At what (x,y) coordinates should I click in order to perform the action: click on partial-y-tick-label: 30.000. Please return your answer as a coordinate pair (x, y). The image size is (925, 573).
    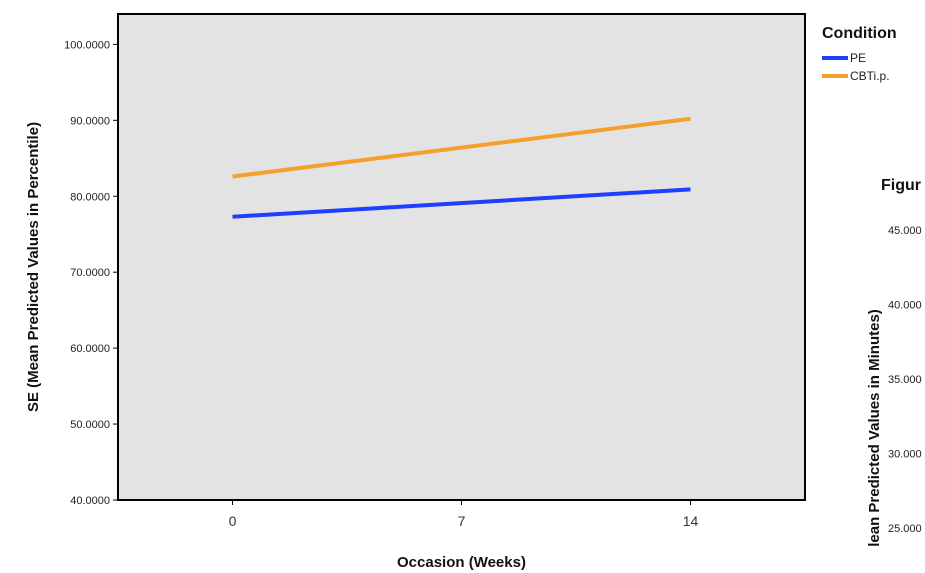
    Looking at the image, I should click on (905, 455).